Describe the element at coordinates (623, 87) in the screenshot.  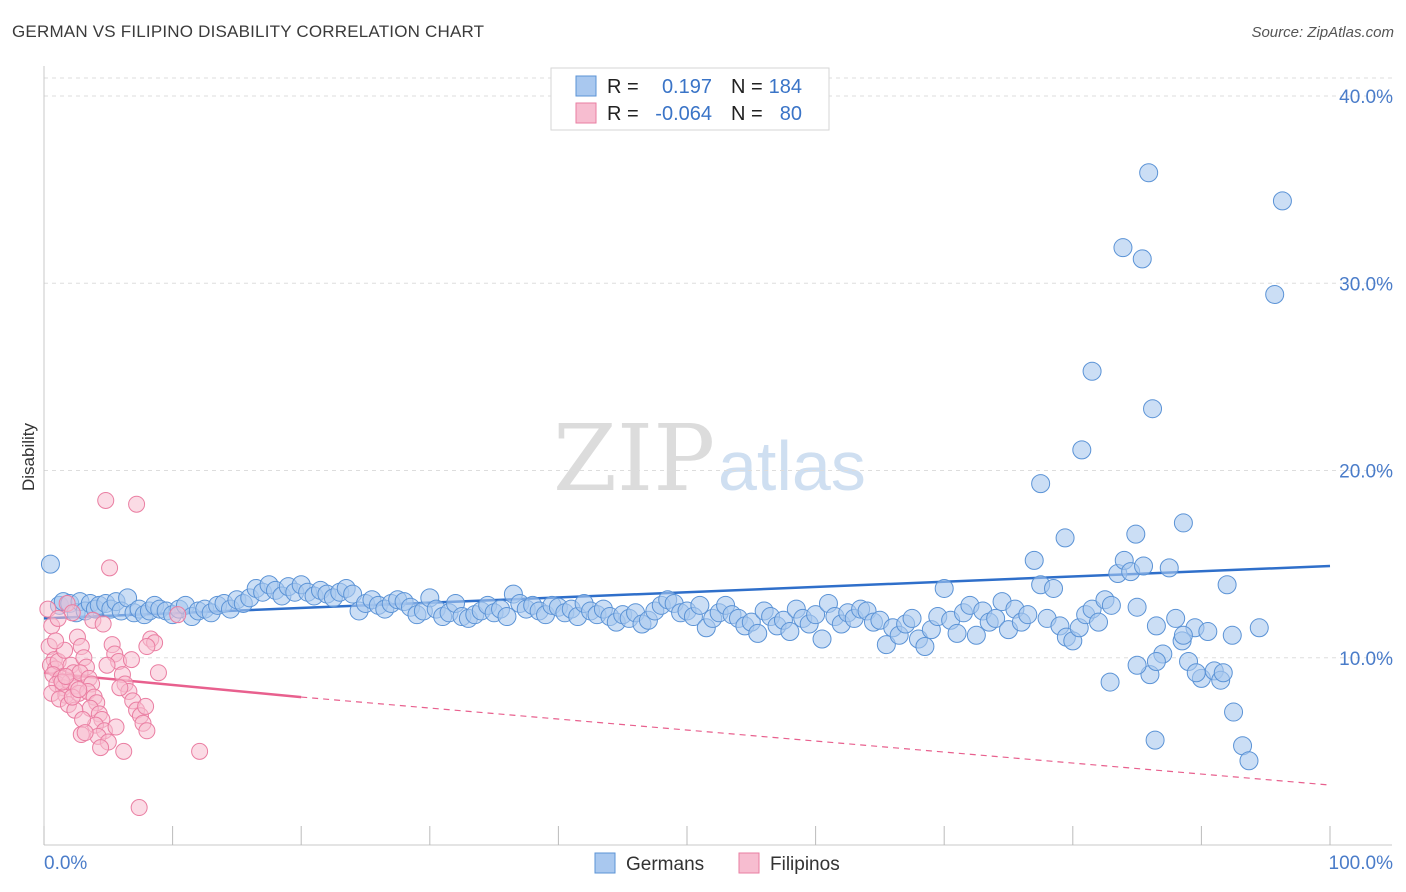
I see `legend-german-r-label: R =` at that location.